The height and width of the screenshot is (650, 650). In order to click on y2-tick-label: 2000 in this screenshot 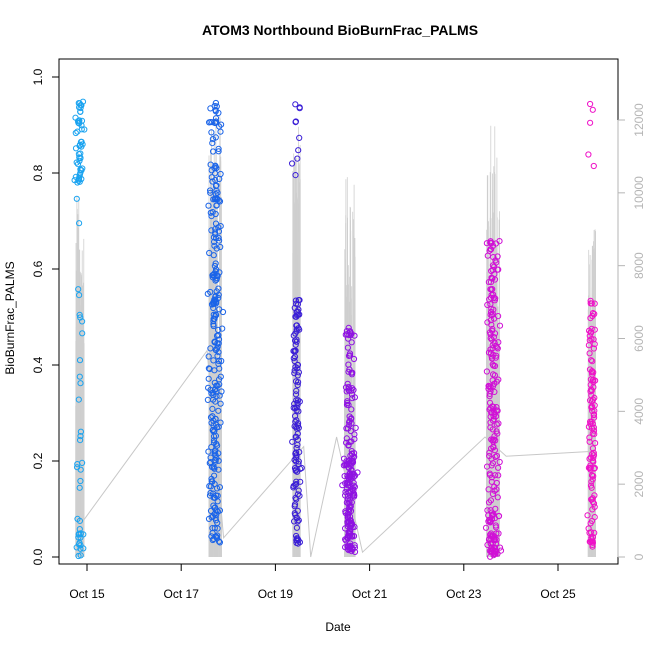, I will do `click(639, 483)`.